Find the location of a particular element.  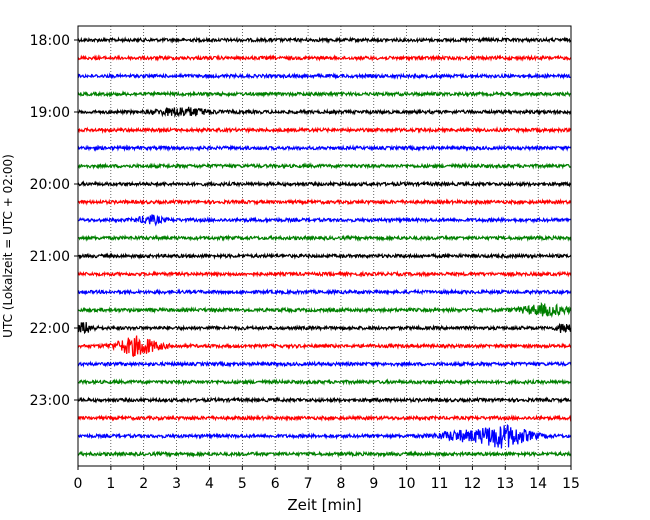

trace-1915 is located at coordinates (324, 130).